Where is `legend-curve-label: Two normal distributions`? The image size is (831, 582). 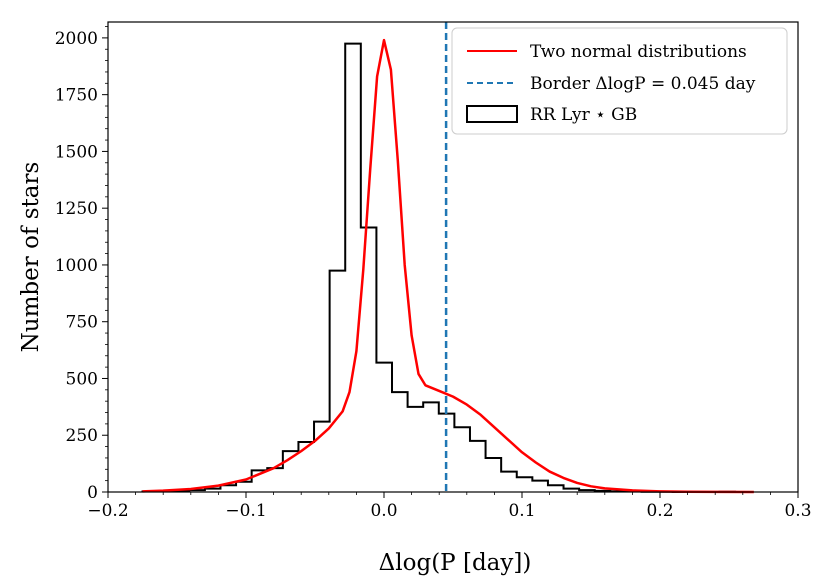 legend-curve-label: Two normal distributions is located at coordinates (638, 52).